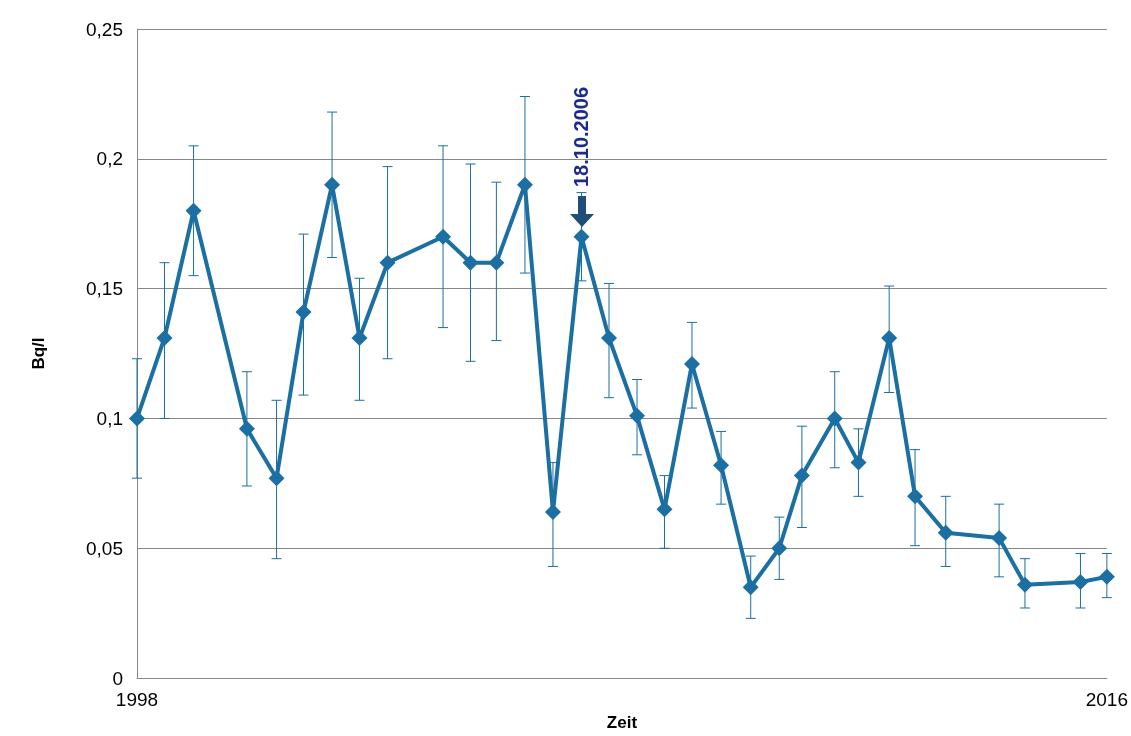 Image resolution: width=1131 pixels, height=736 pixels. What do you see at coordinates (581, 136) in the screenshot?
I see `annotation: 18.10.2006` at bounding box center [581, 136].